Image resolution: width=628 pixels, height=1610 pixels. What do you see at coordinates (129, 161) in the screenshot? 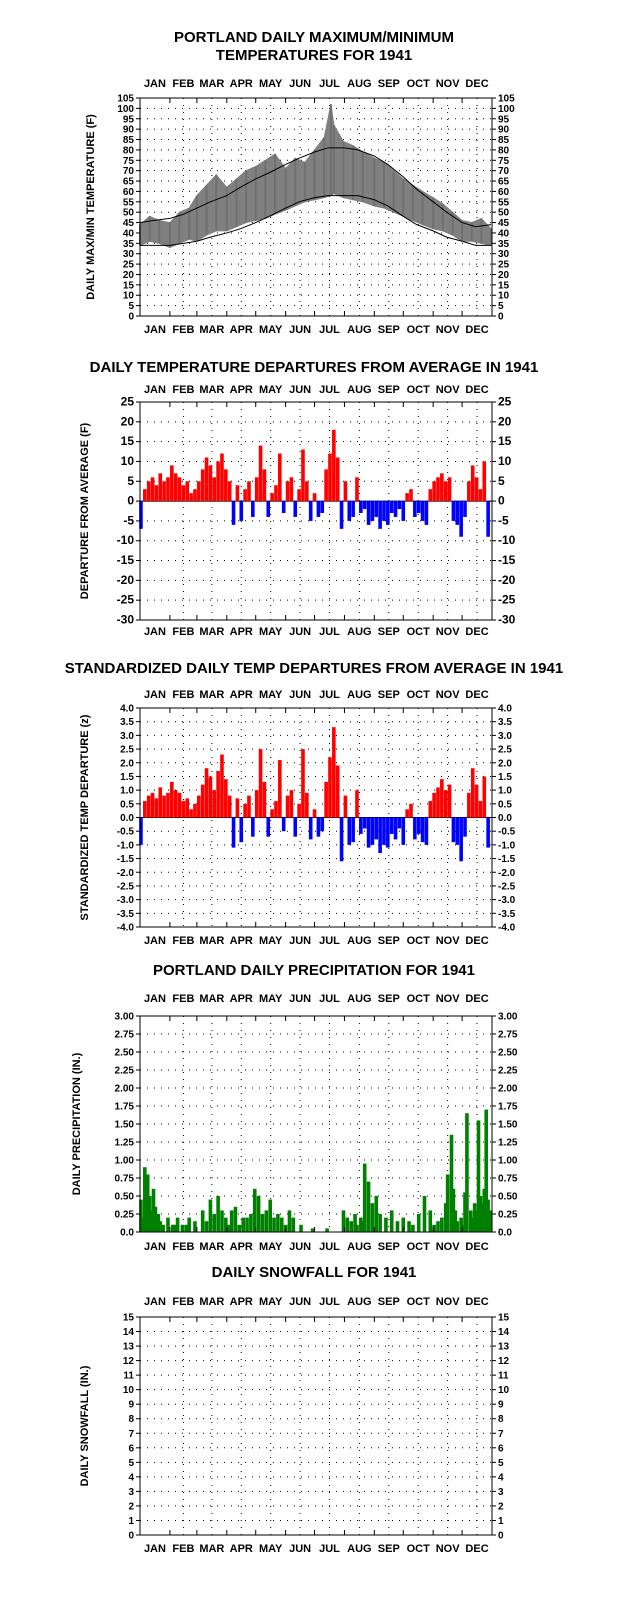
I see `y-tick-label: 75` at bounding box center [129, 161].